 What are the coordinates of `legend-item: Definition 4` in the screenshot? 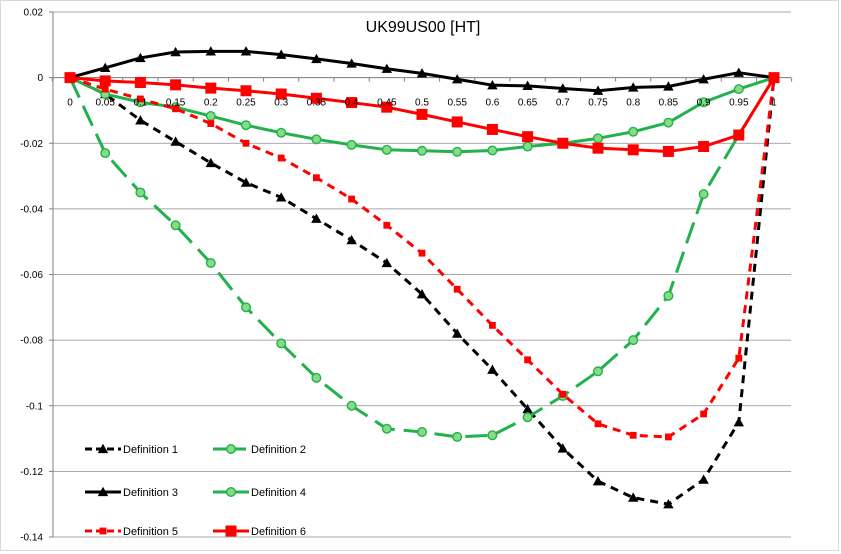 It's located at (259, 493).